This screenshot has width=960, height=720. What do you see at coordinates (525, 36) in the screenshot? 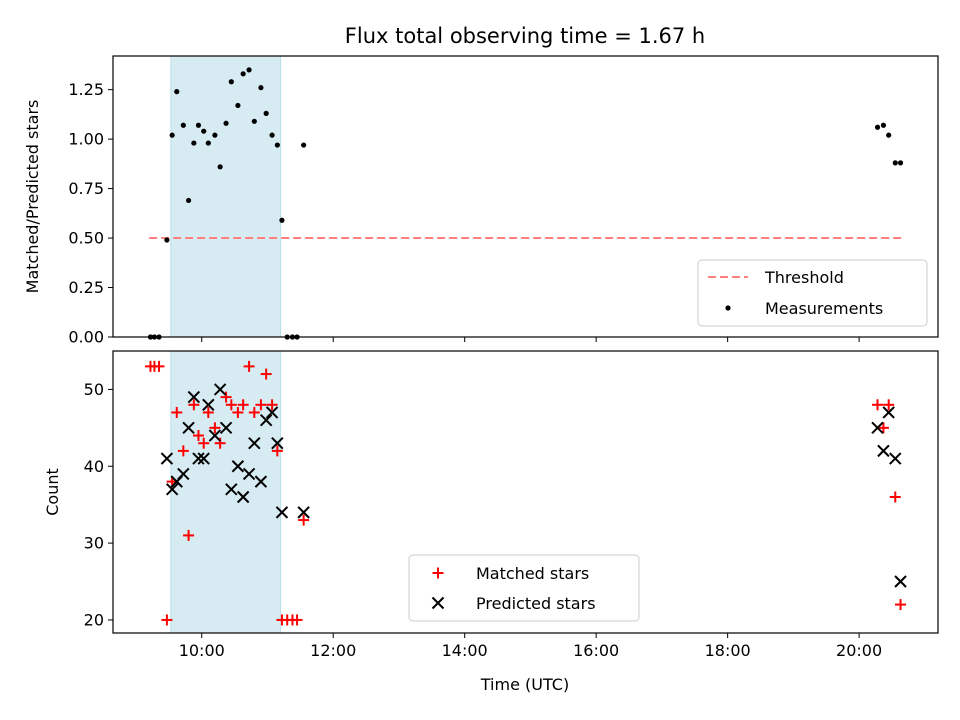
I see `chart-title: Flux total observing time = 1.67 h` at bounding box center [525, 36].